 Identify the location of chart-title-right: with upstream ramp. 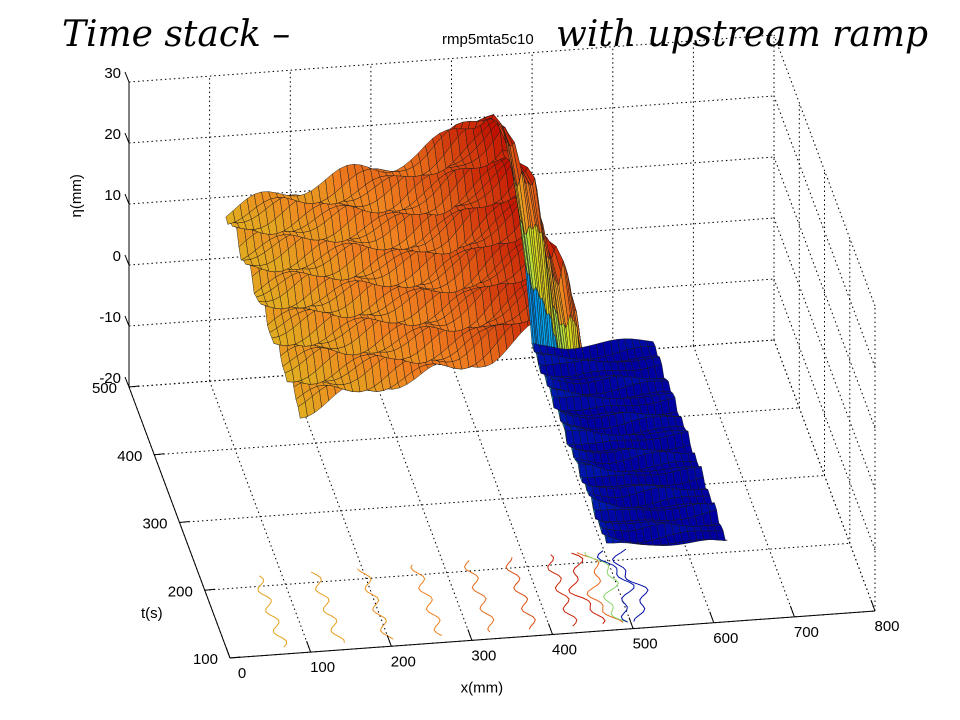
(742, 34).